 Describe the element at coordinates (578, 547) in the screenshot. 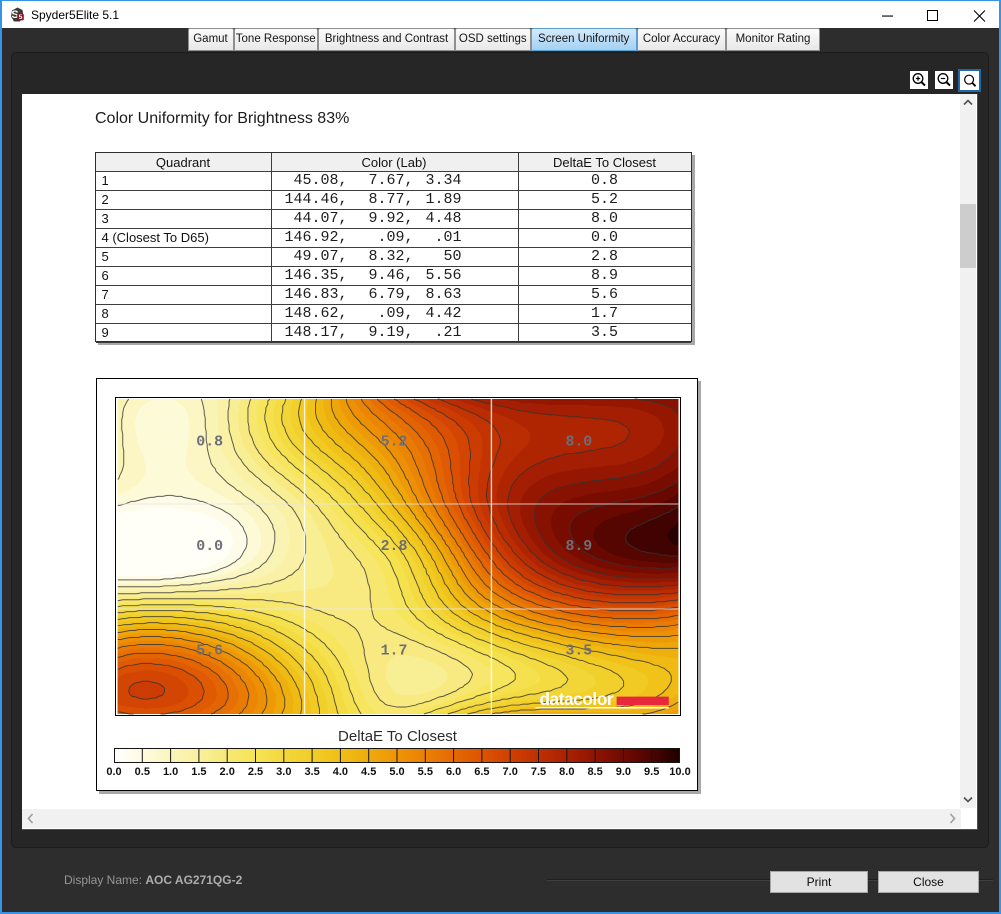

I see `svg-text: 8.9` at that location.